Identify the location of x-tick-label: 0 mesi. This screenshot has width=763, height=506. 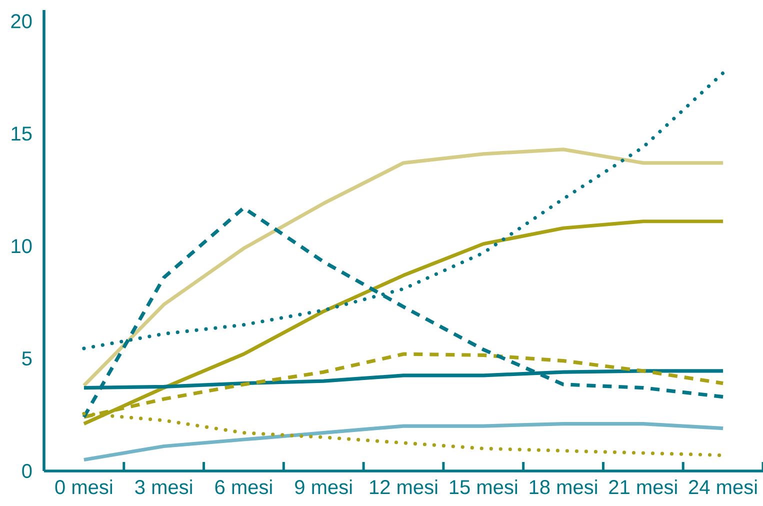
(83, 487).